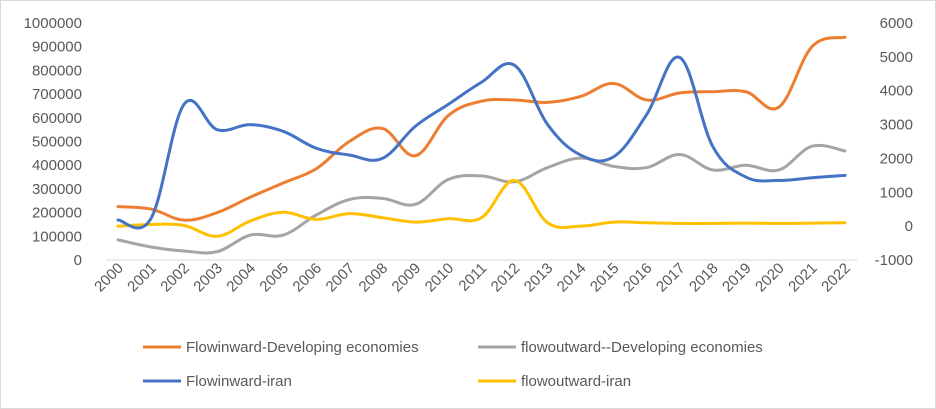 This screenshot has width=936, height=409. I want to click on legend-label: flowoutward--Developing economies, so click(642, 347).